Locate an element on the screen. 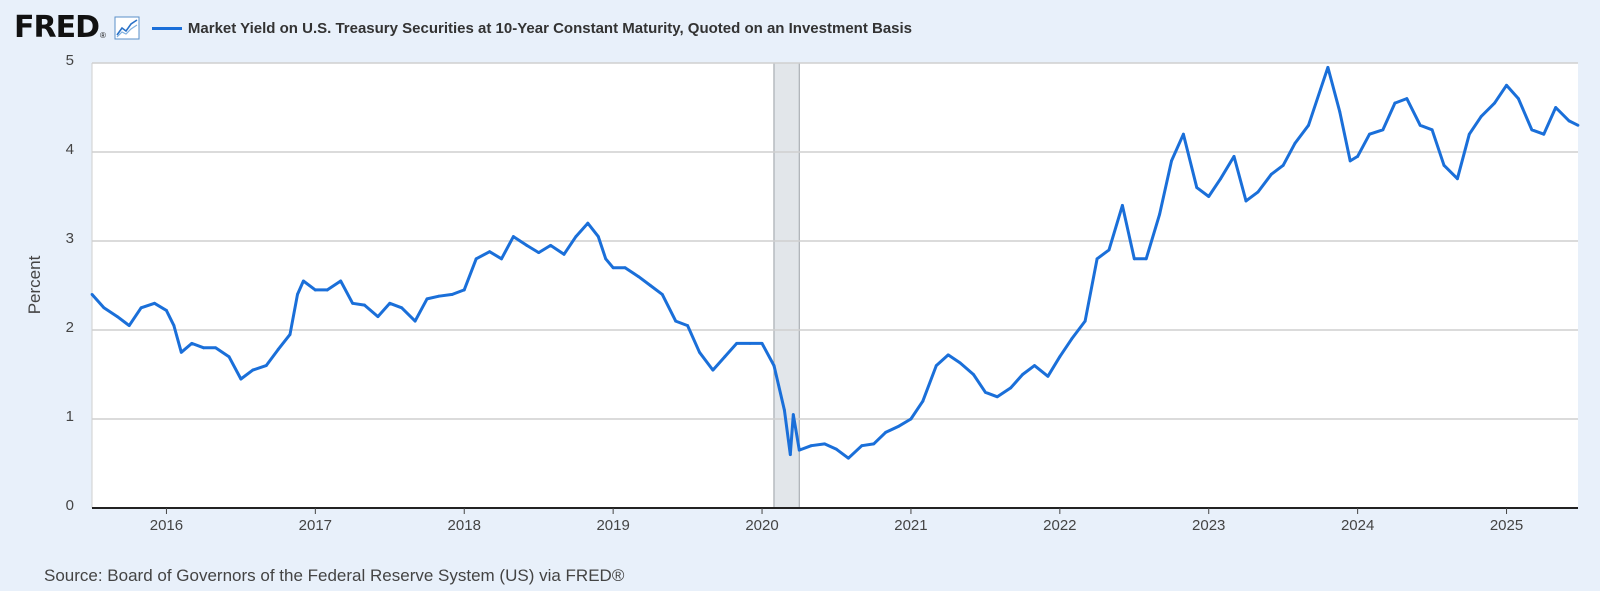 The height and width of the screenshot is (591, 1600). x-tick-label-2023: 2023 is located at coordinates (1208, 525).